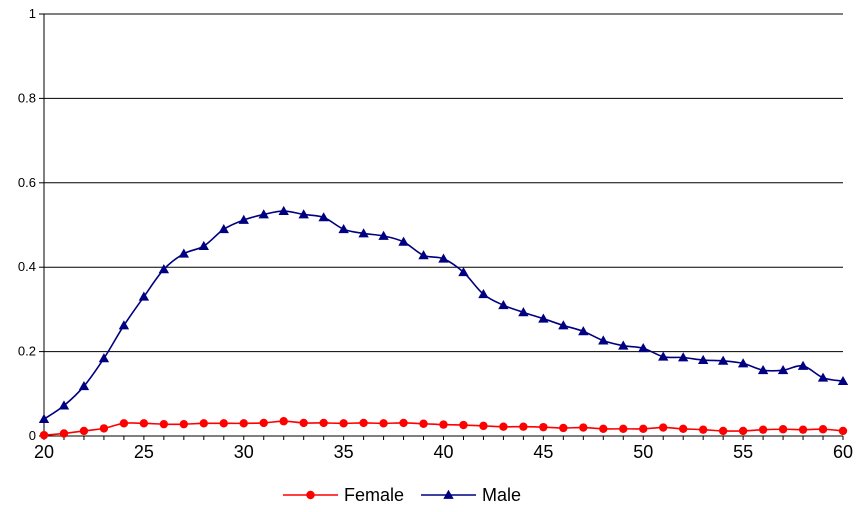 This screenshot has width=859, height=512. I want to click on y-tick-label: 0.8, so click(27, 97).